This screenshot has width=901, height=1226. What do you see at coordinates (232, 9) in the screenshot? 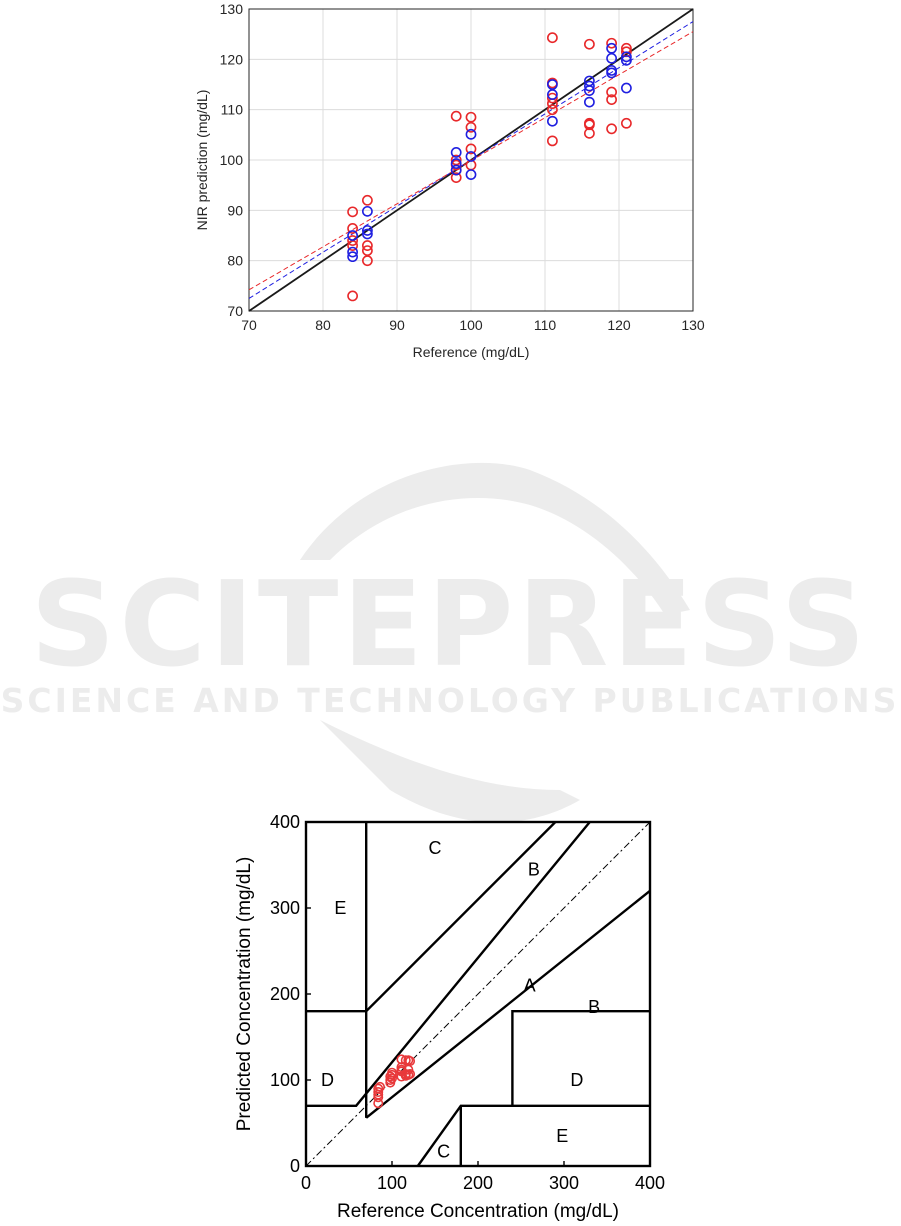
I see `chart1-y-tick-label: 130` at bounding box center [232, 9].